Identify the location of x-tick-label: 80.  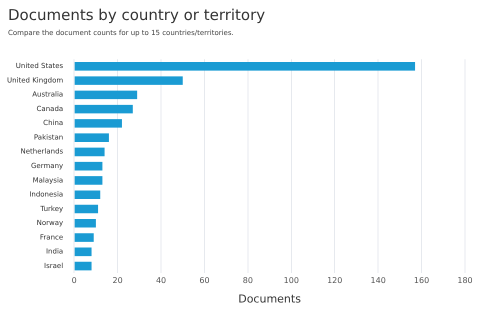
(247, 281).